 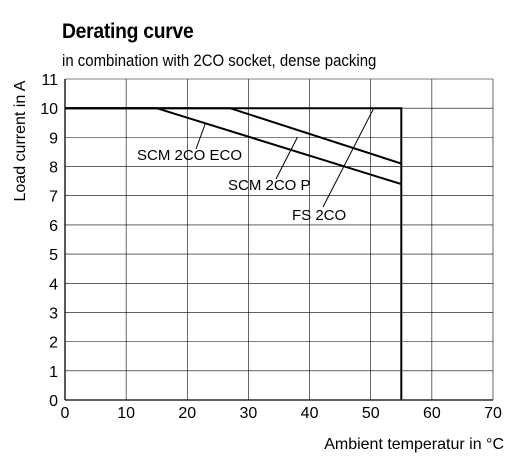 I want to click on y-tick-label: 9, so click(x=53, y=138).